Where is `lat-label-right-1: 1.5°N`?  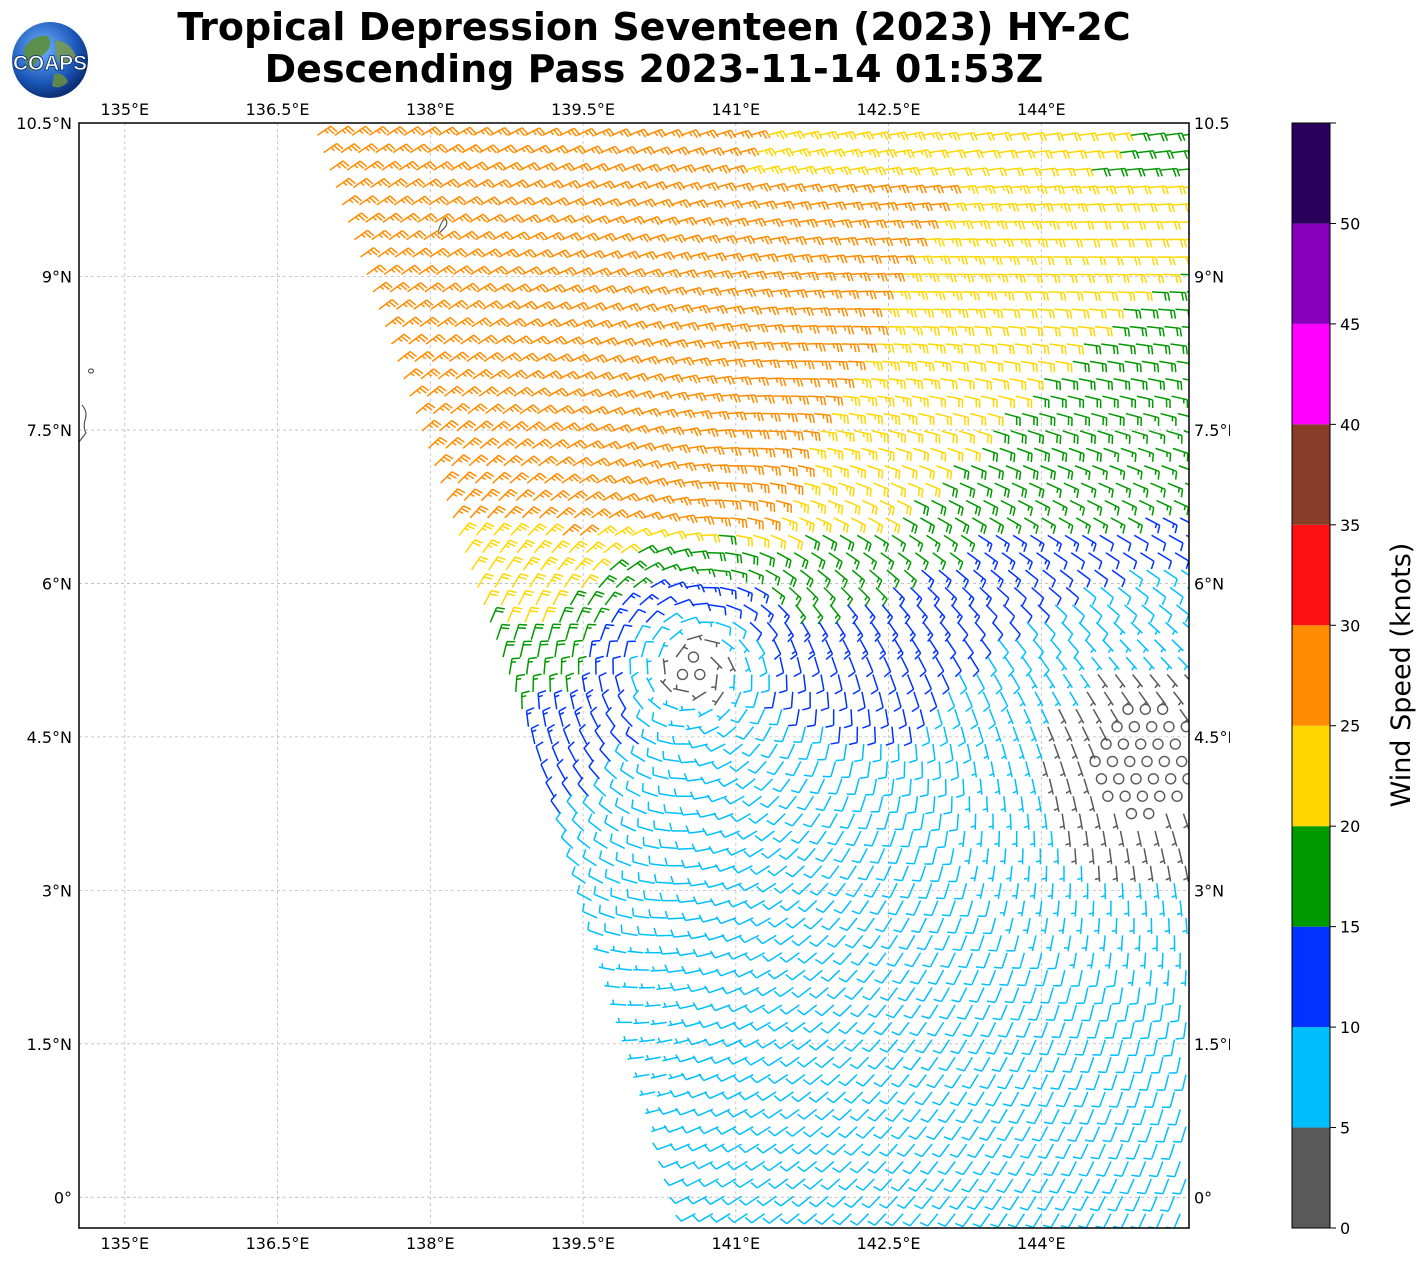 lat-label-right-1: 1.5°N is located at coordinates (1212, 1044).